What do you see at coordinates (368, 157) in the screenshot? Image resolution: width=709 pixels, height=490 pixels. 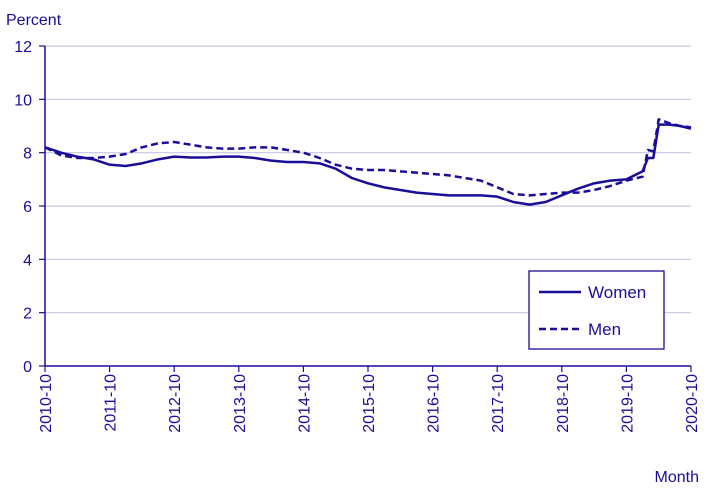 I see `series-line-men` at bounding box center [368, 157].